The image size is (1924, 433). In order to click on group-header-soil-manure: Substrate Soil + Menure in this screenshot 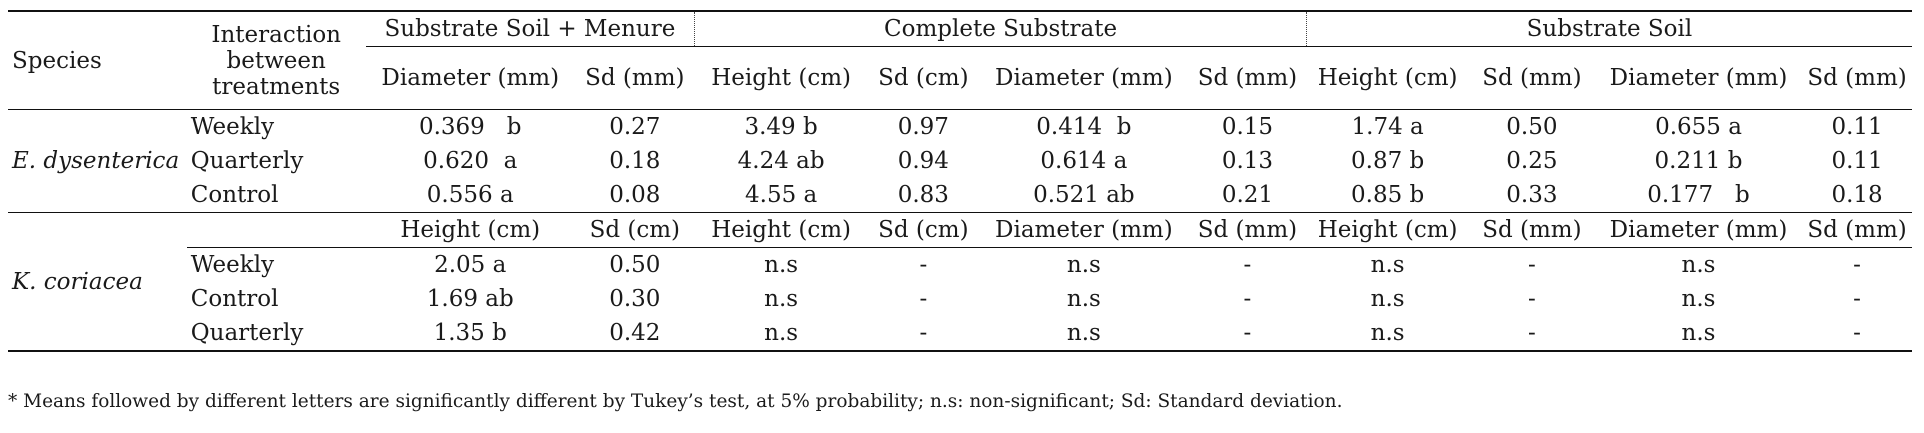, I will do `click(530, 29)`.